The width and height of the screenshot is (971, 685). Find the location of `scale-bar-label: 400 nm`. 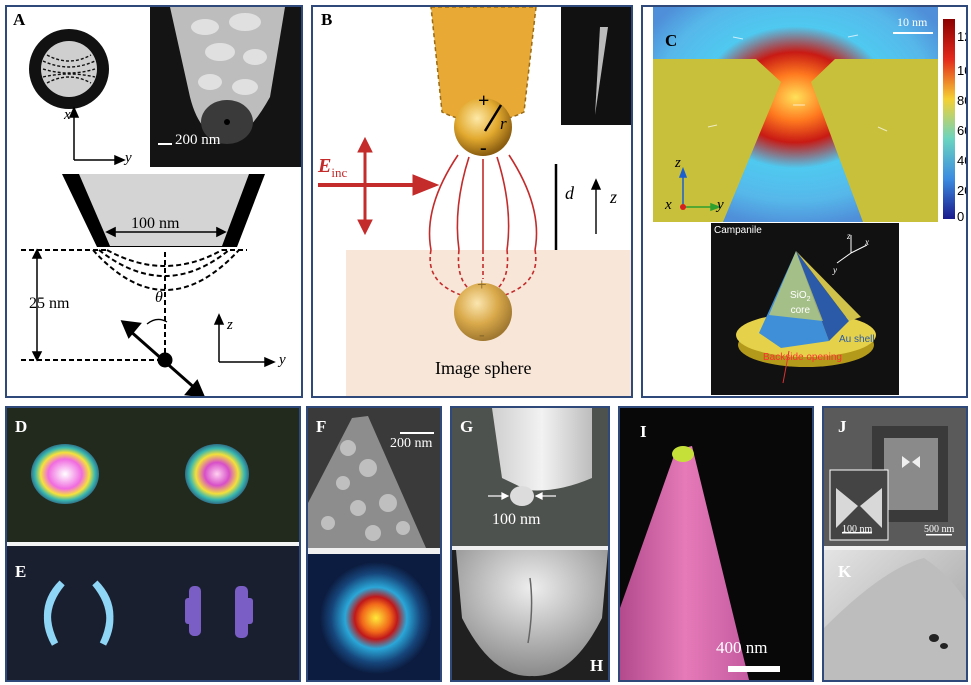

scale-bar-label: 400 nm is located at coordinates (742, 647).